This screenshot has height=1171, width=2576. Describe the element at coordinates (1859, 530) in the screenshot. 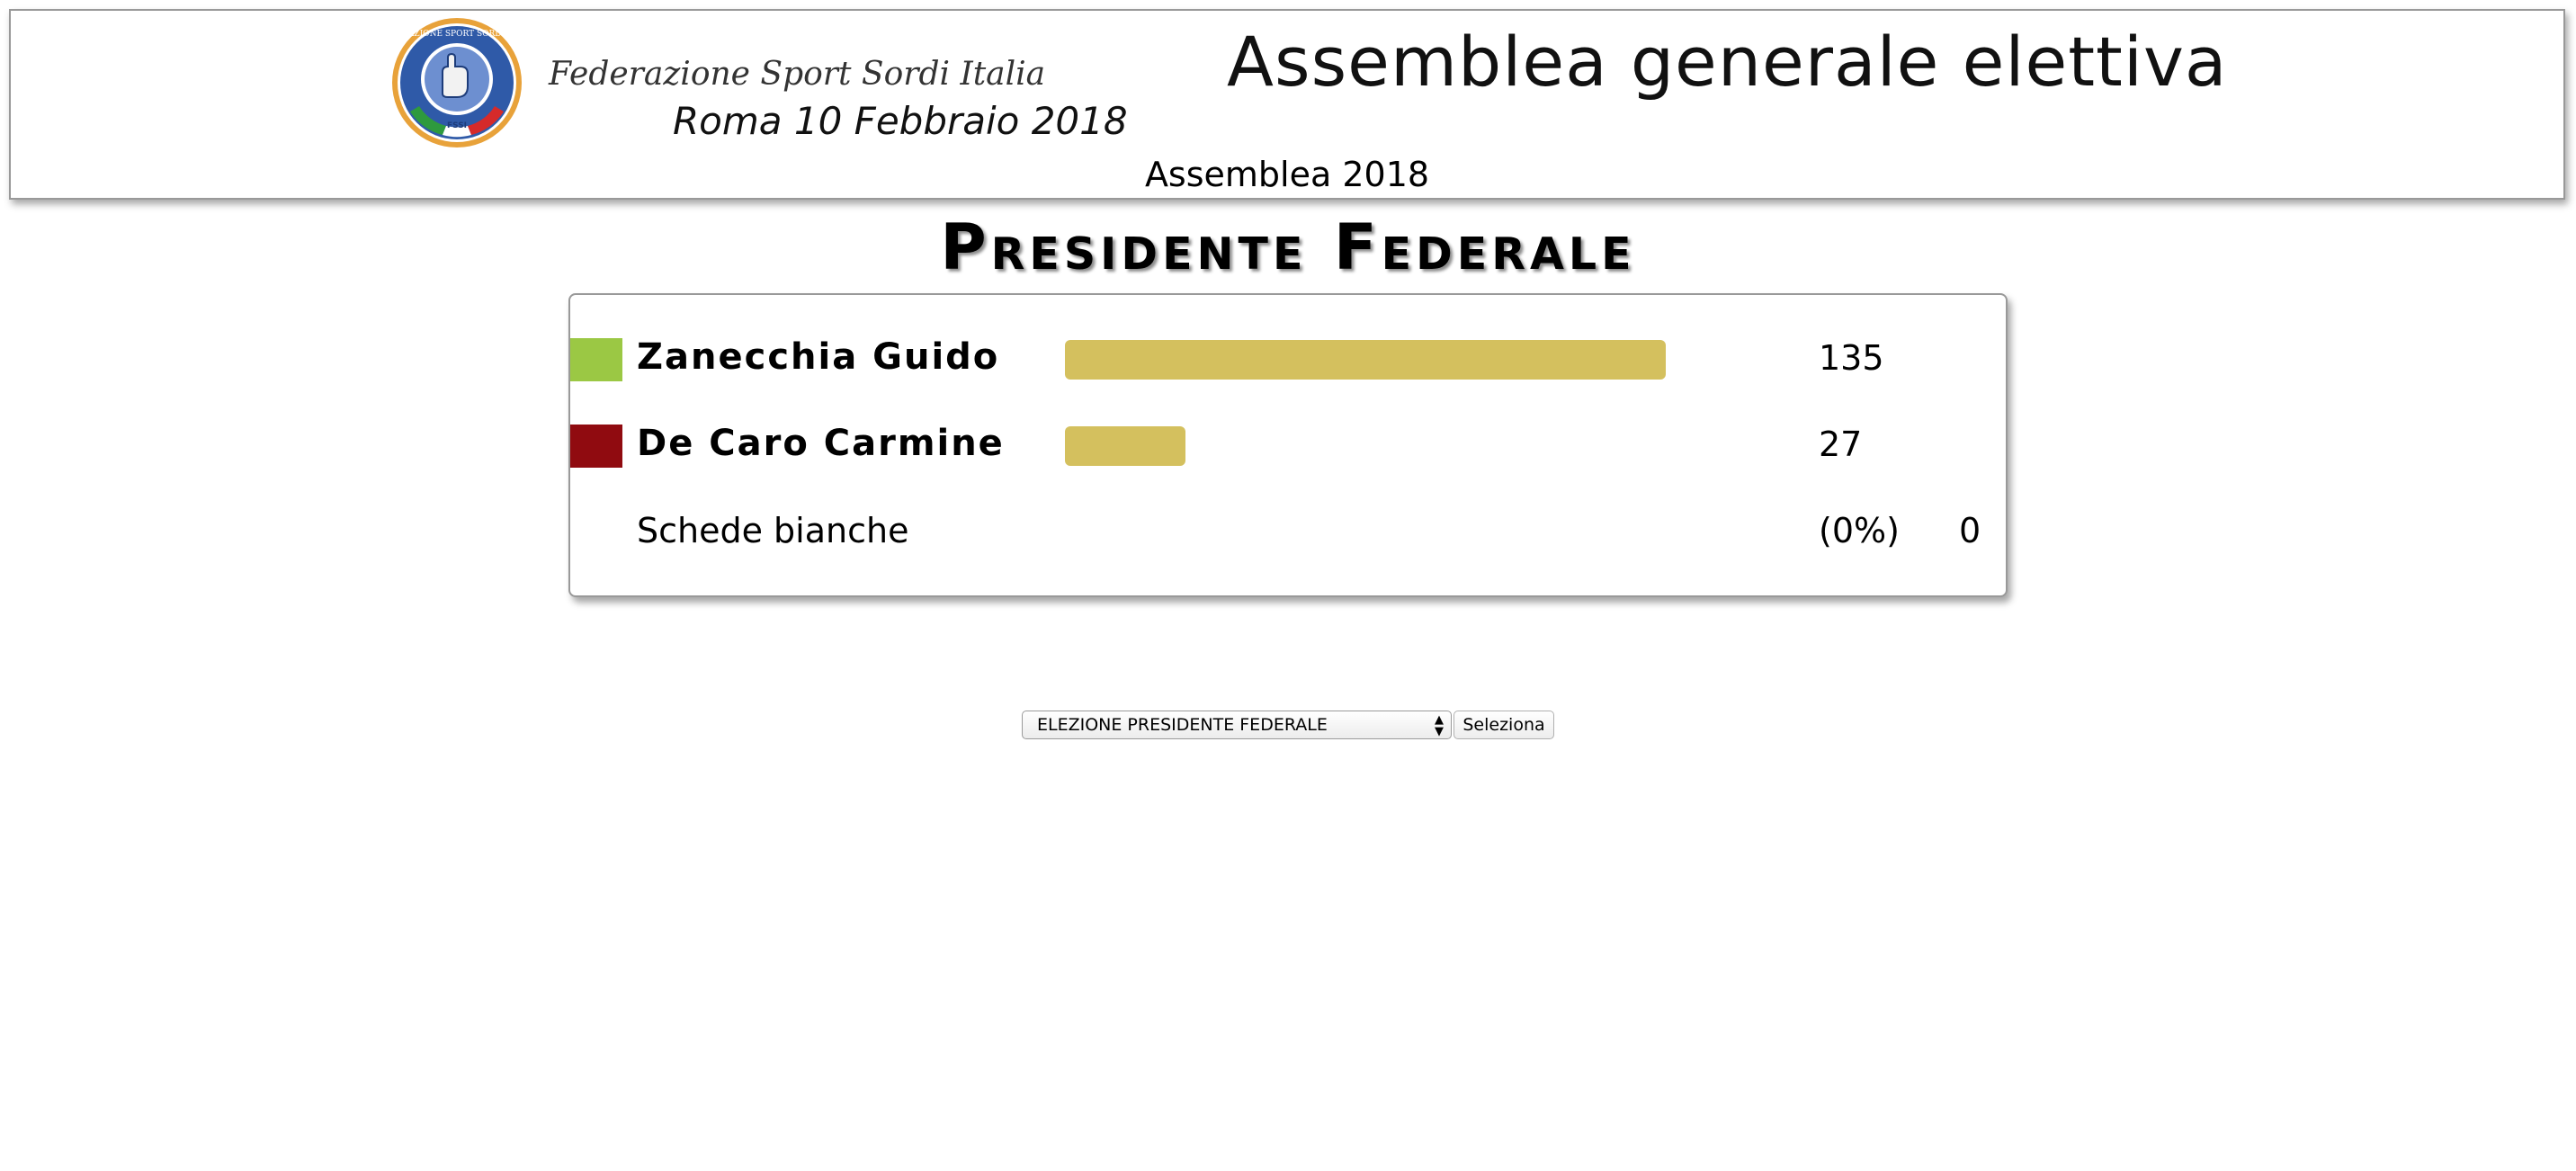

I see `blank-ballots-percent: (0%)` at that location.